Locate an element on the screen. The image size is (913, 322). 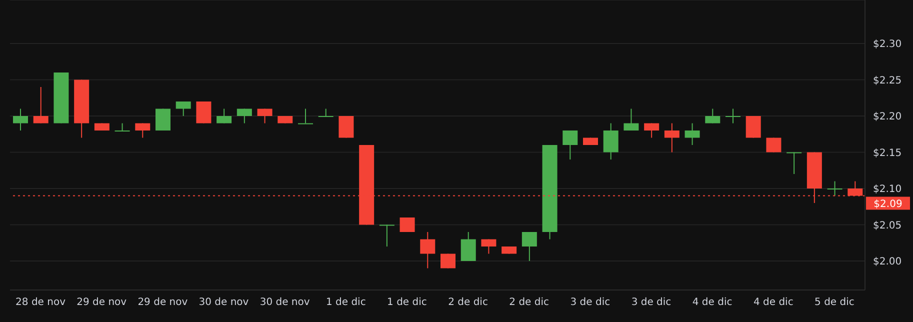
y-tick-label: $2.10 is located at coordinates (887, 190).